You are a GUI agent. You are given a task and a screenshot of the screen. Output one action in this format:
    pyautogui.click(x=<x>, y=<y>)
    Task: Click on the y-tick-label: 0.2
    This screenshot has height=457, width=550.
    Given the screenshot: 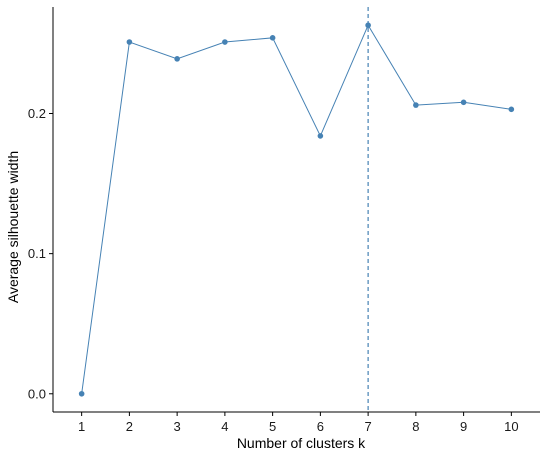 What is the action you would take?
    pyautogui.click(x=37, y=113)
    